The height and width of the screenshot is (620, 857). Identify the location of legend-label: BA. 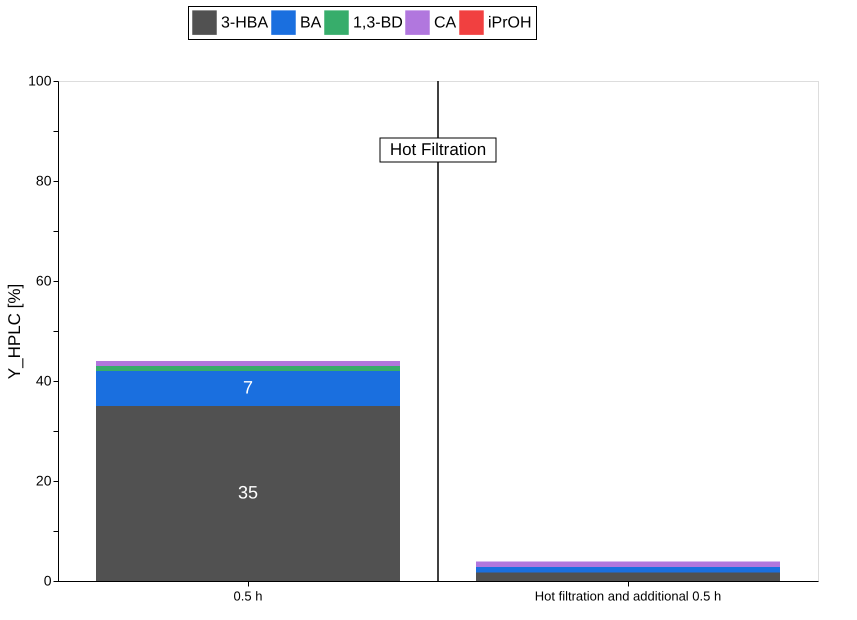
(311, 23).